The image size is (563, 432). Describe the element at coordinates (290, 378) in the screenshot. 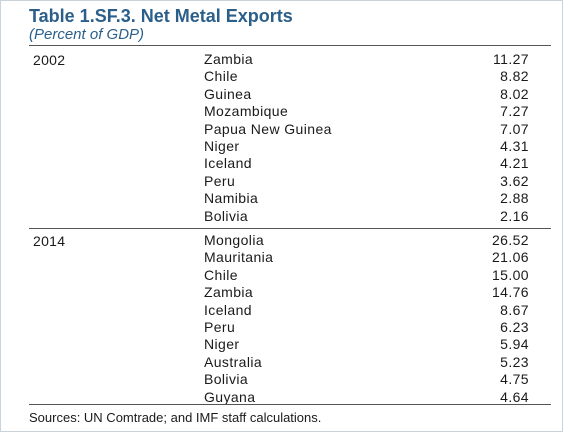

I see `table-row: Bolivia 4.75` at that location.